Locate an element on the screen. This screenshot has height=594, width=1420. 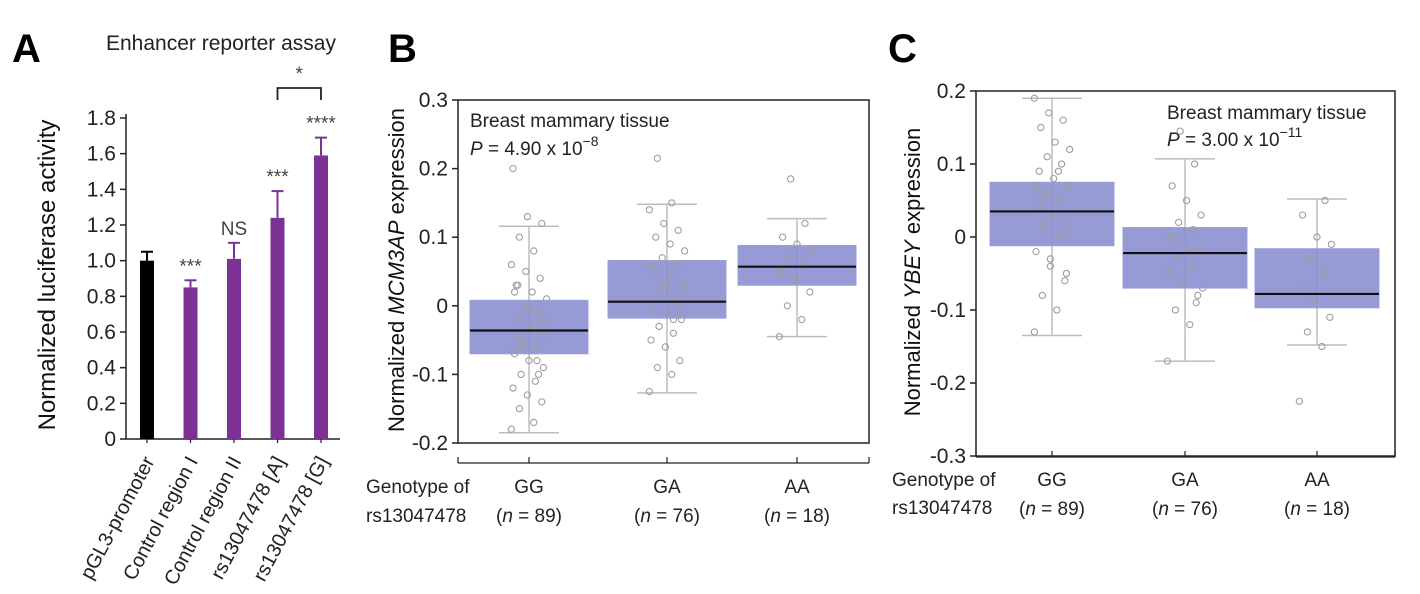
panel-letter-c: C is located at coordinates (902, 49).